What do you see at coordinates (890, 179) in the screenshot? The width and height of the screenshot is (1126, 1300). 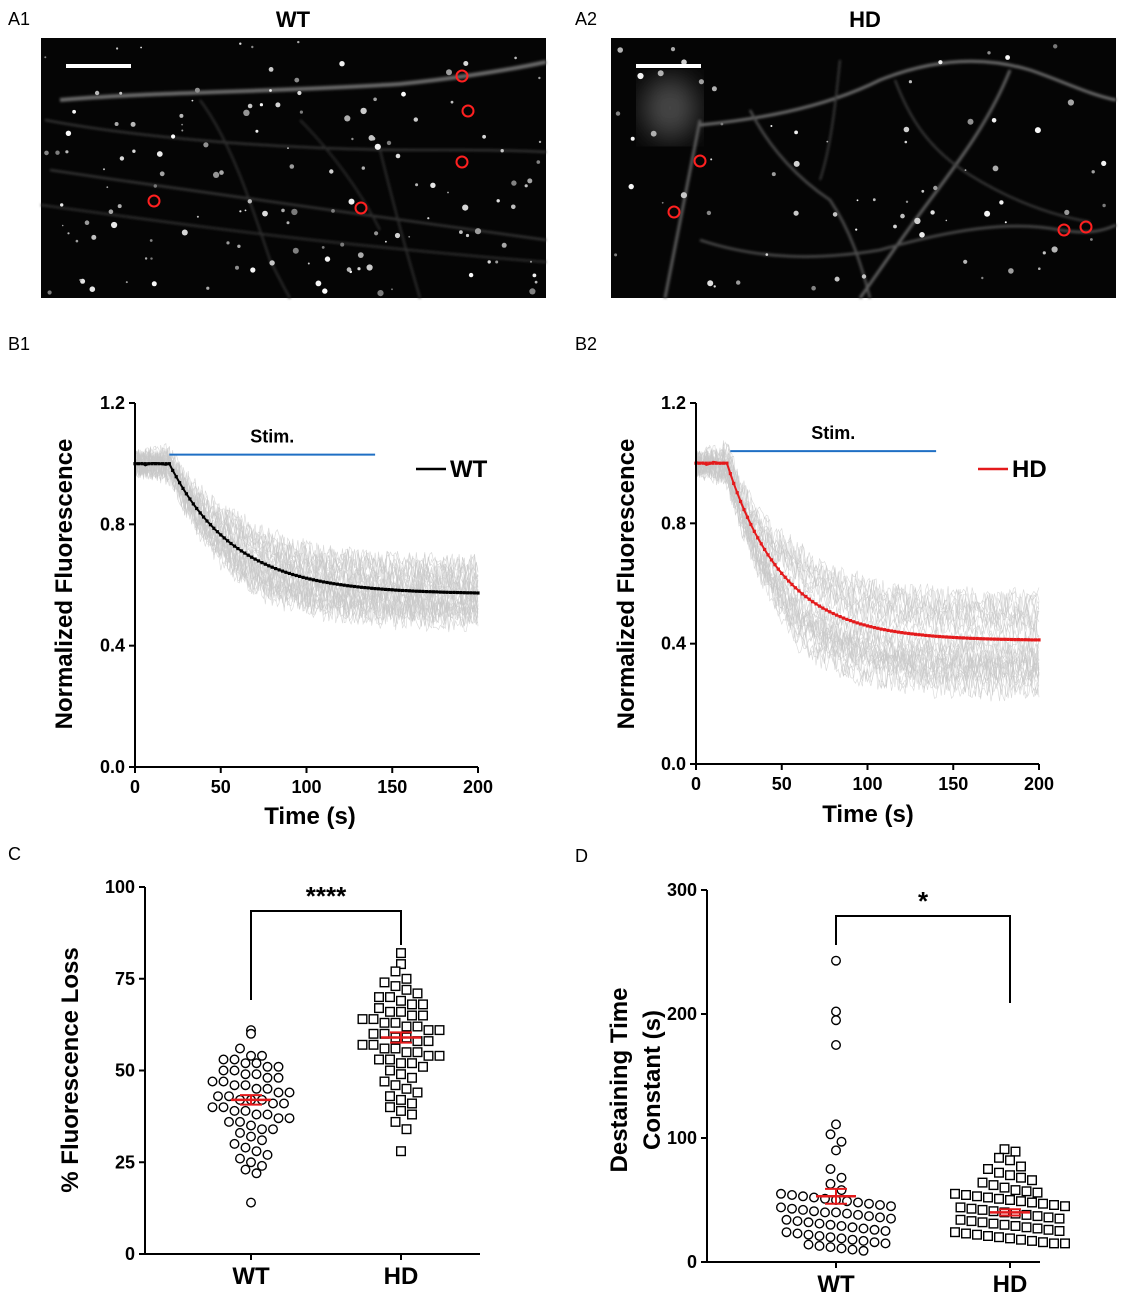 I see `neurite-network-hd` at bounding box center [890, 179].